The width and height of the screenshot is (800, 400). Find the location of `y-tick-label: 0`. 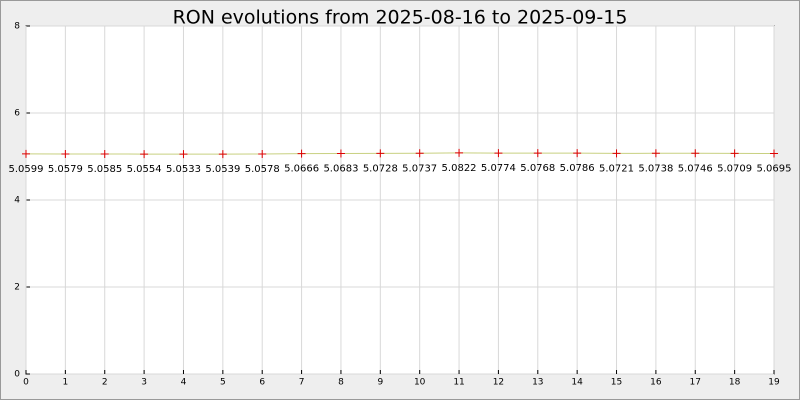

y-tick-label: 0 is located at coordinates (17, 375).